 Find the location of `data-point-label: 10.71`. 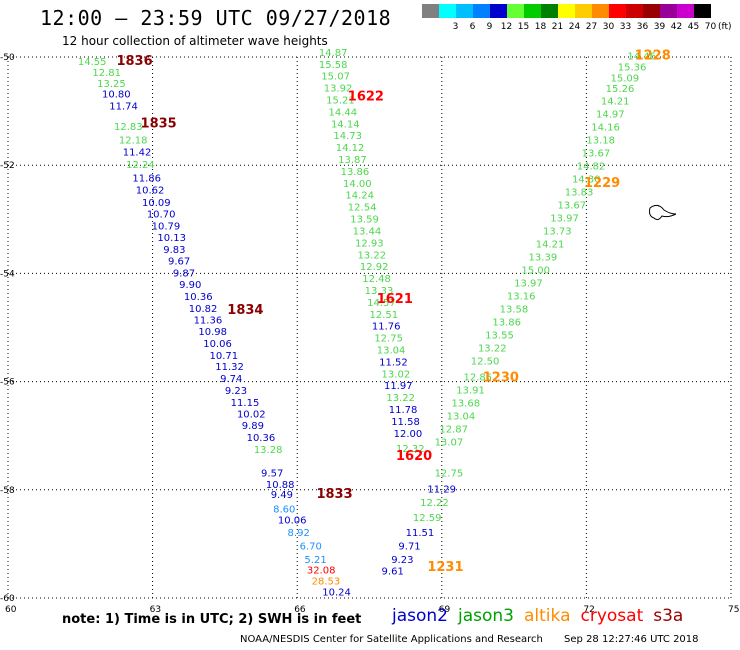

data-point-label: 10.71 is located at coordinates (223, 356).